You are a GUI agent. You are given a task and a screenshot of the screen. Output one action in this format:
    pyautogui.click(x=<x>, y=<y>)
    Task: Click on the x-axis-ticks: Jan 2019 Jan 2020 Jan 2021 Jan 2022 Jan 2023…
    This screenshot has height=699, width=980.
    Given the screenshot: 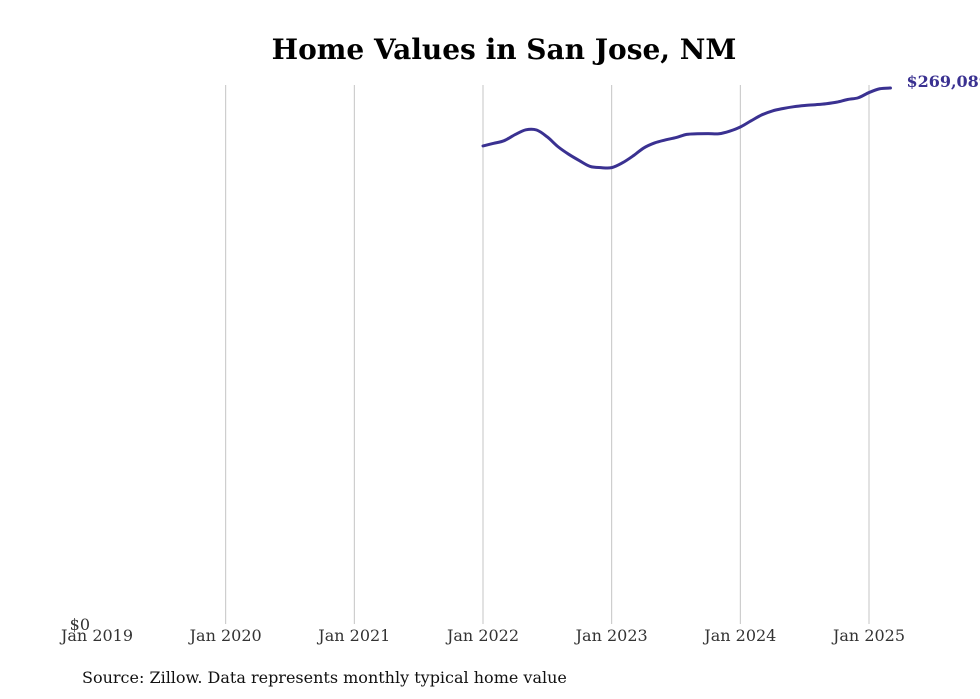 What is the action you would take?
    pyautogui.click(x=482, y=630)
    